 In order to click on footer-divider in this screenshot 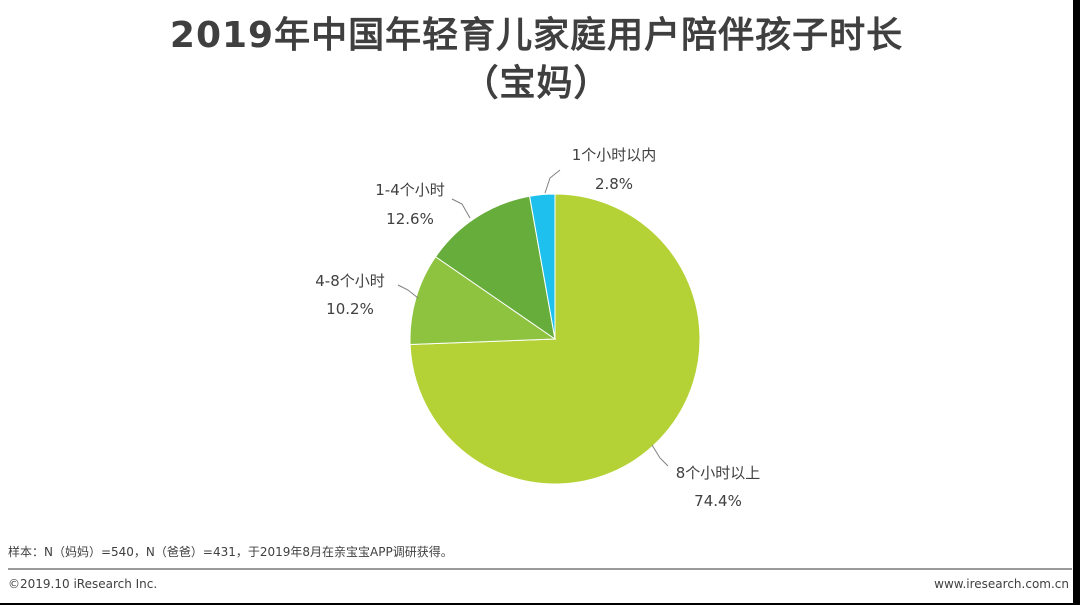, I will do `click(540, 569)`.